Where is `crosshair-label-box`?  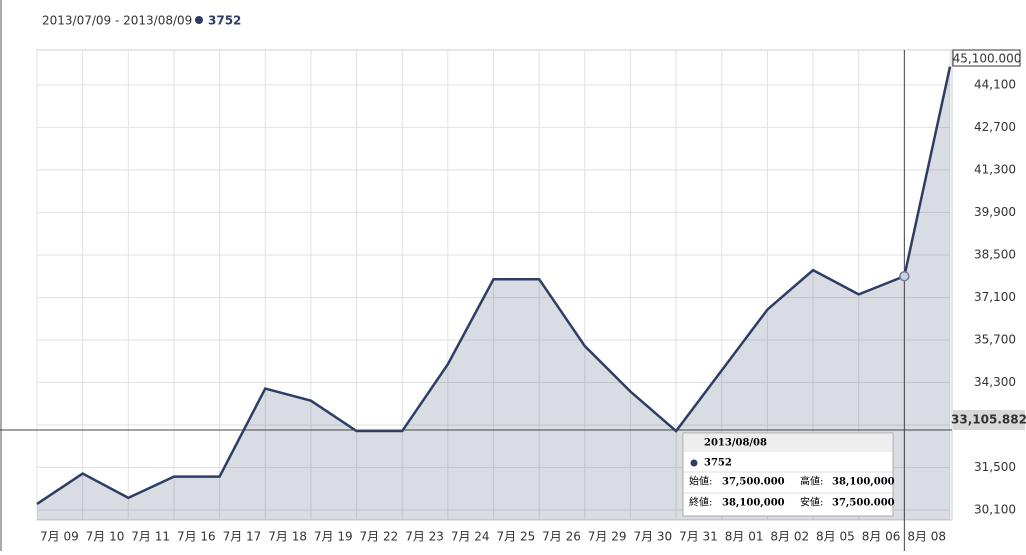
crosshair-label-box is located at coordinates (989, 420).